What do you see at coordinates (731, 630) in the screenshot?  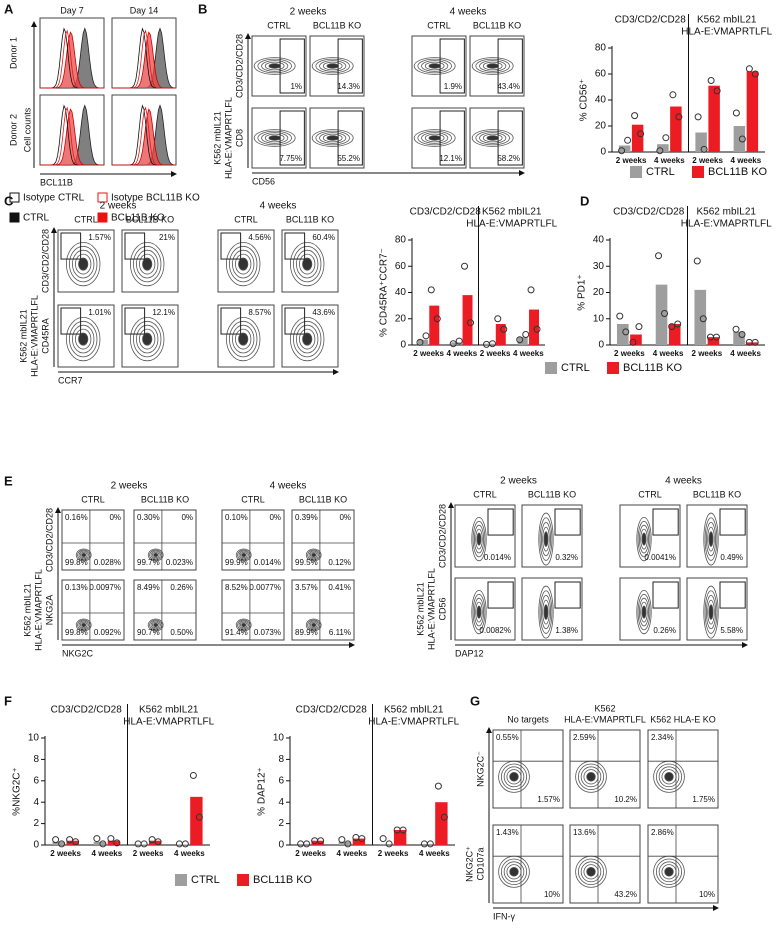 I see `gate-percent: 5.58%` at bounding box center [731, 630].